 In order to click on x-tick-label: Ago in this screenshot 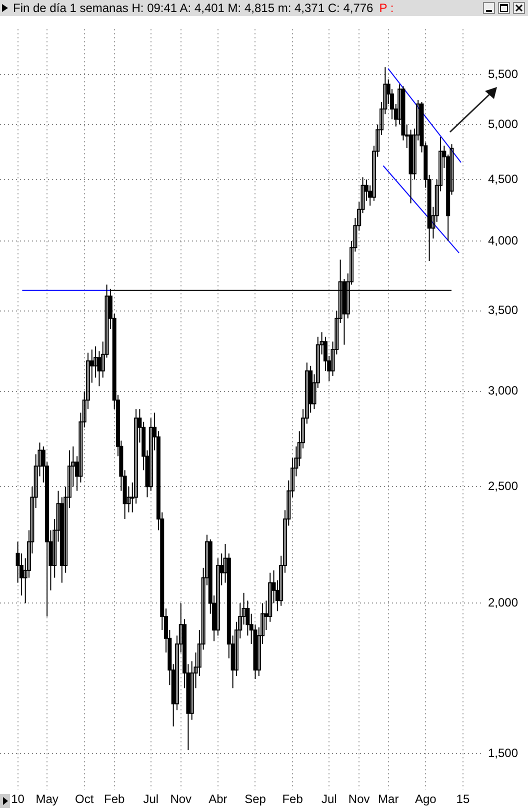, I will do `click(425, 799)`.